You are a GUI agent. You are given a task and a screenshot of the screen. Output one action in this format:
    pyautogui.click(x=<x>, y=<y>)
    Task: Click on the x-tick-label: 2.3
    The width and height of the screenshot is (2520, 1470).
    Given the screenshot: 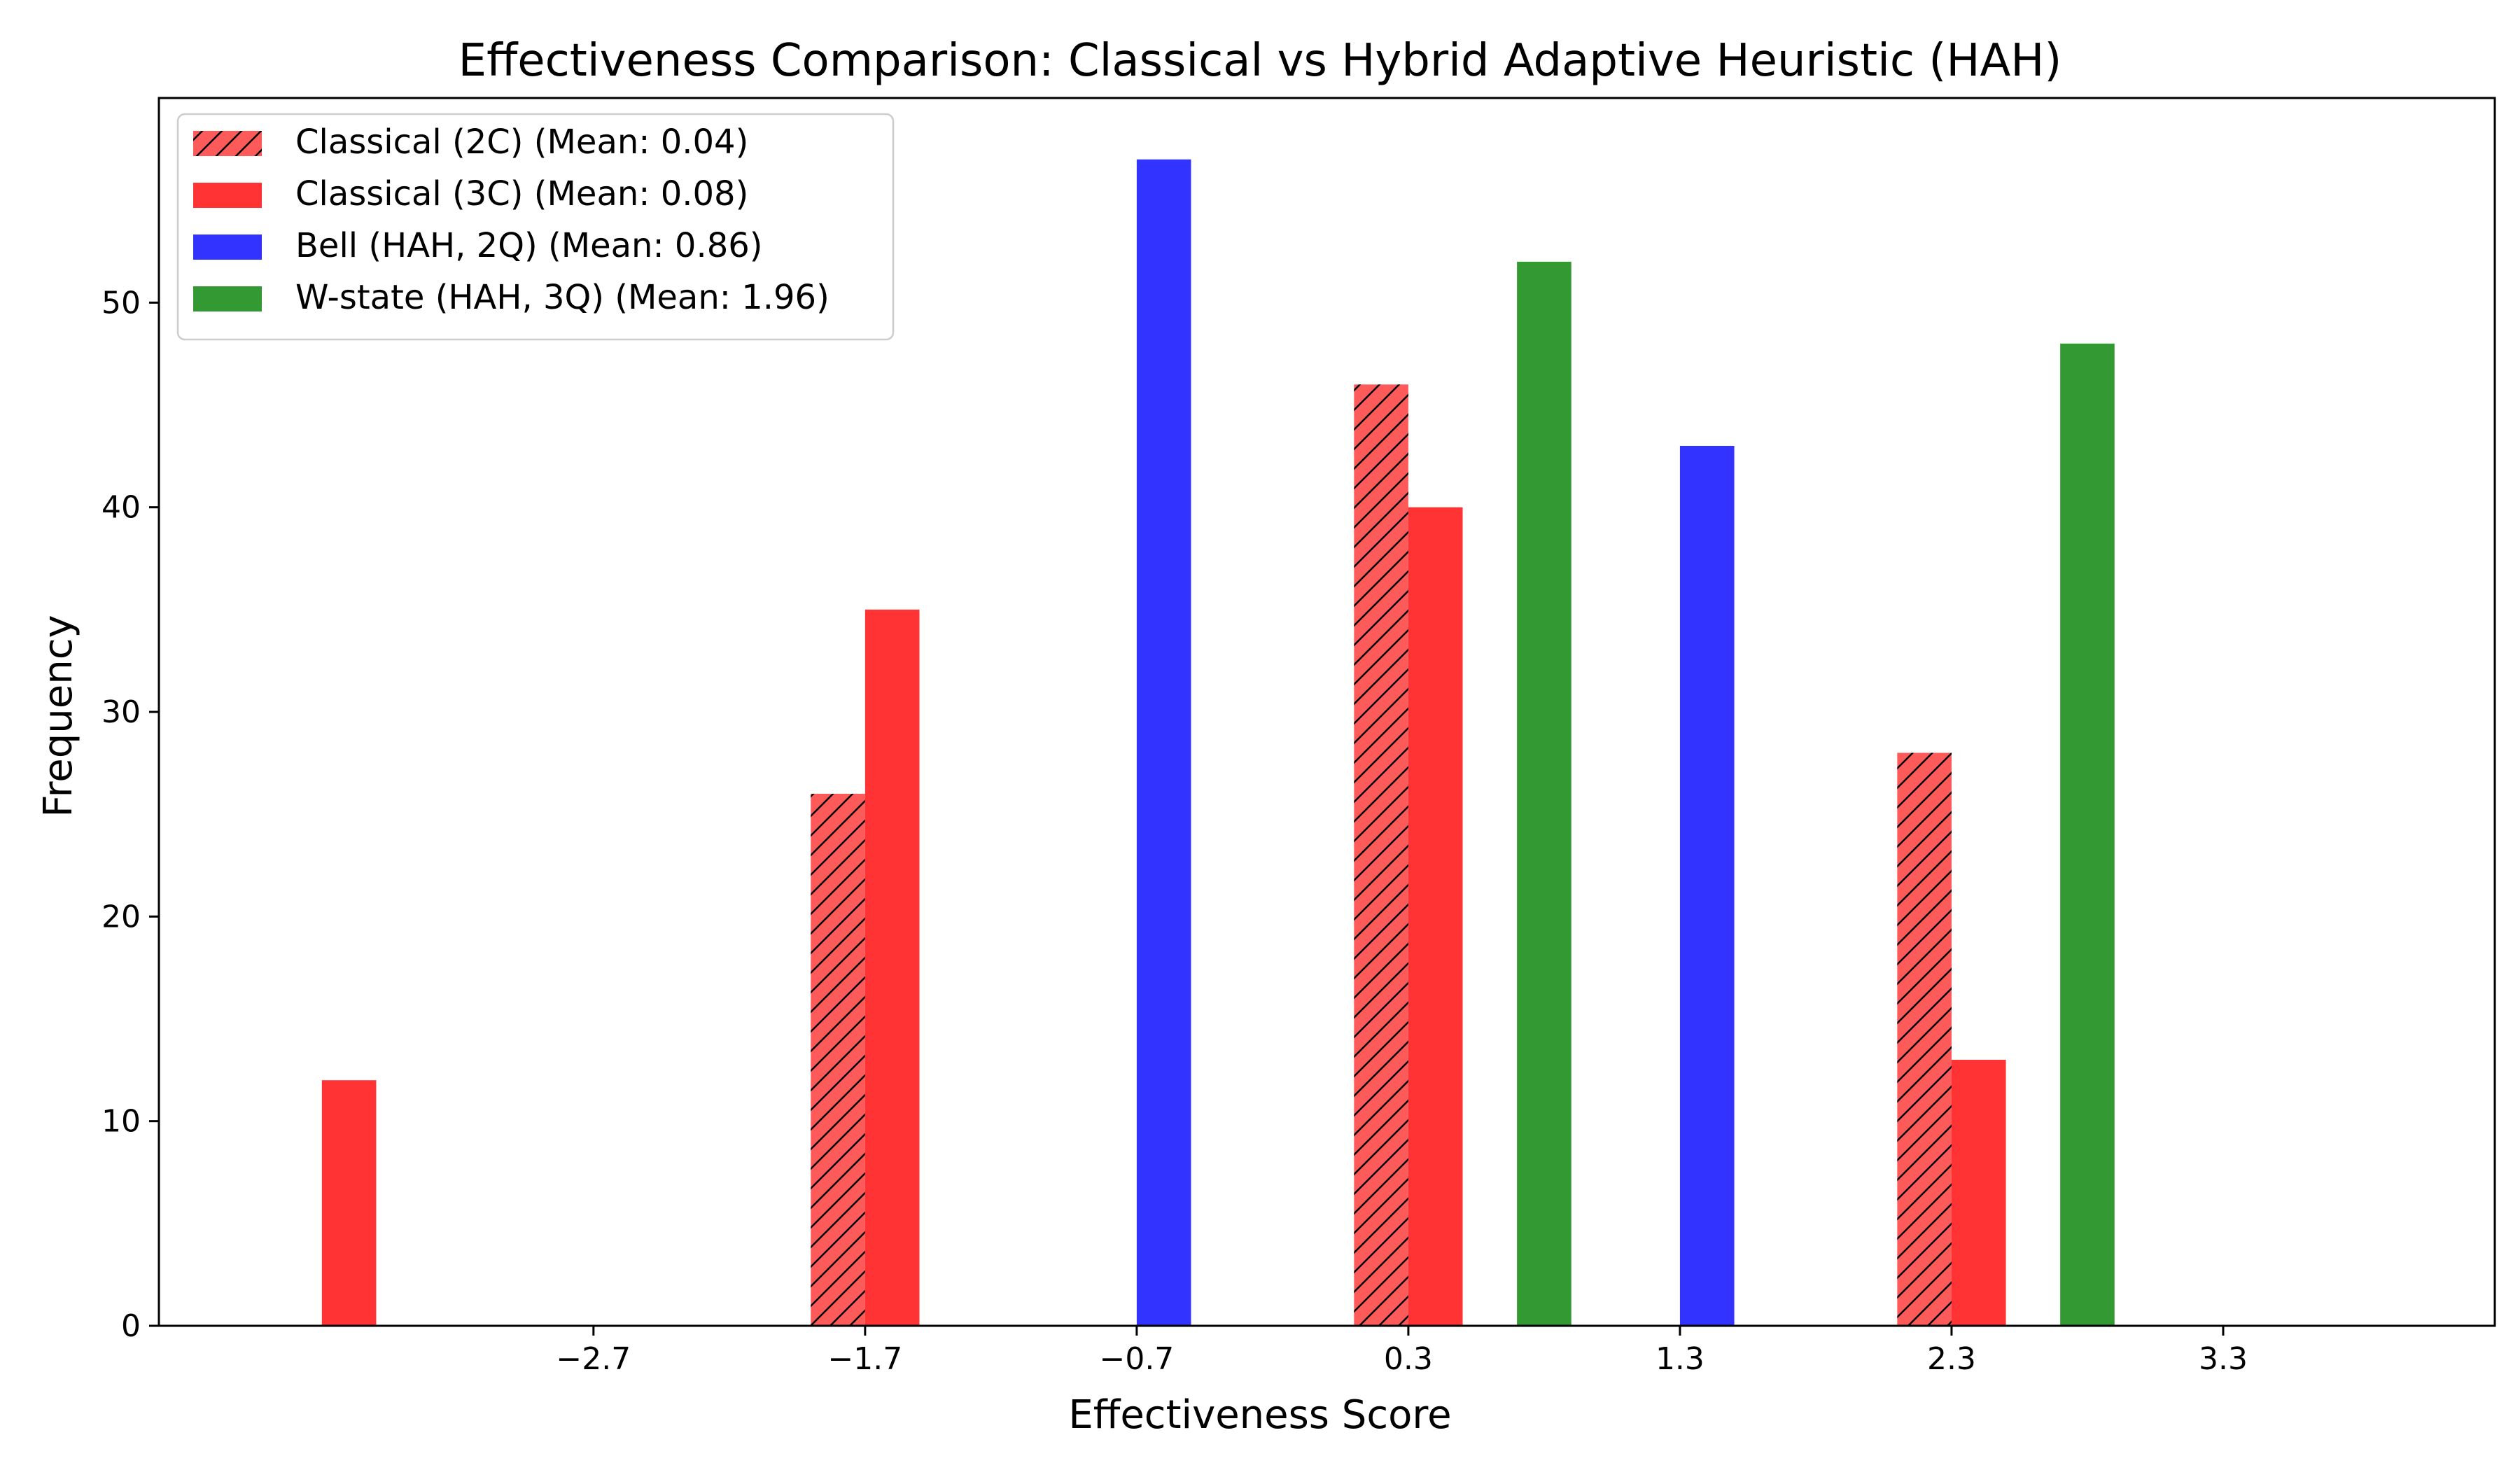 What is the action you would take?
    pyautogui.click(x=1951, y=1359)
    